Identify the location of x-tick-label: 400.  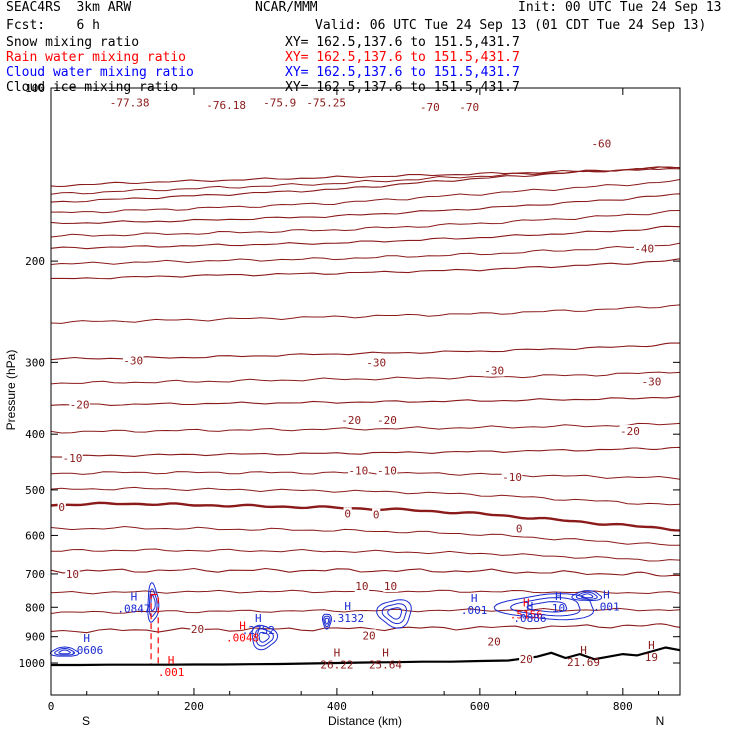
(337, 706).